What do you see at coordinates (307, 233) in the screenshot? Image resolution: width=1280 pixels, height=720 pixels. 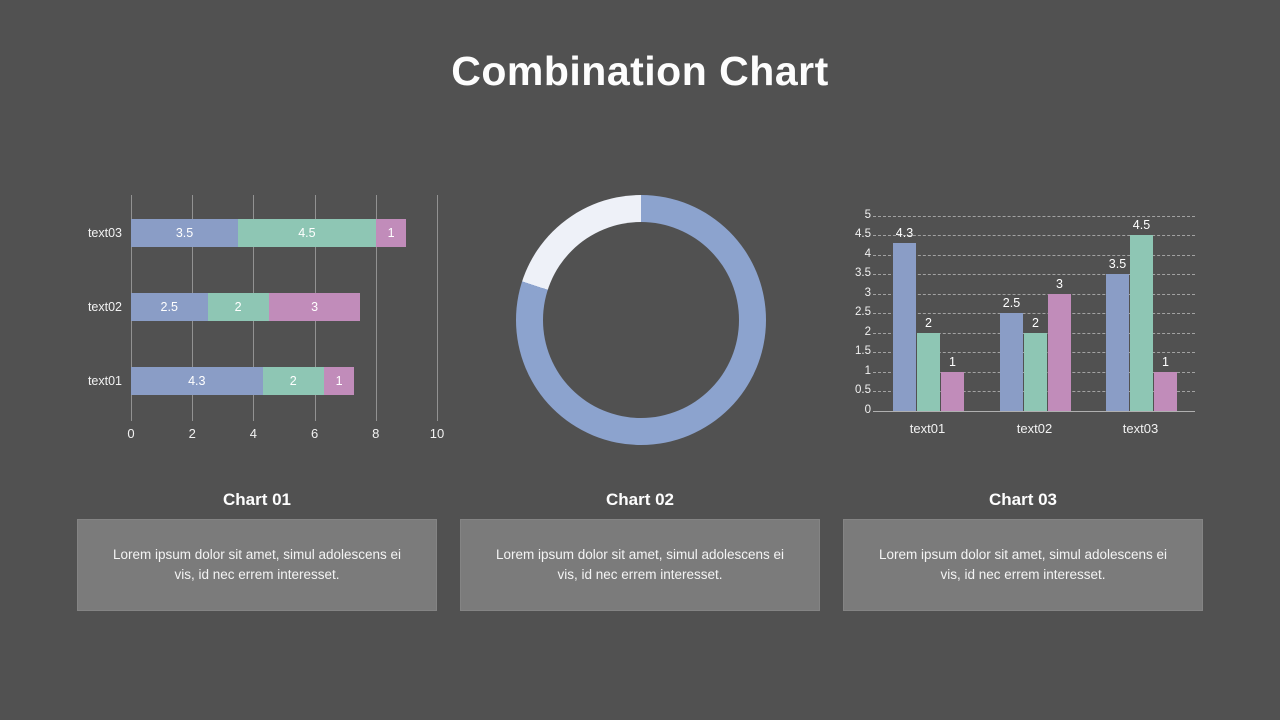 I see `chart01-bar-segment: 4.5` at bounding box center [307, 233].